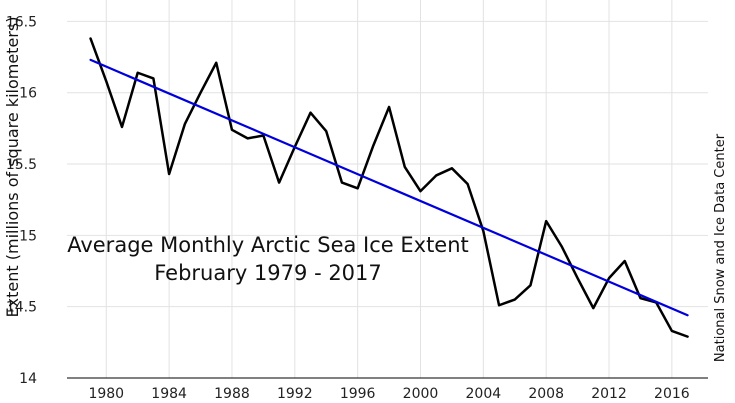  I want to click on source-label: National Snow and Ice Data Center, so click(720, 247).